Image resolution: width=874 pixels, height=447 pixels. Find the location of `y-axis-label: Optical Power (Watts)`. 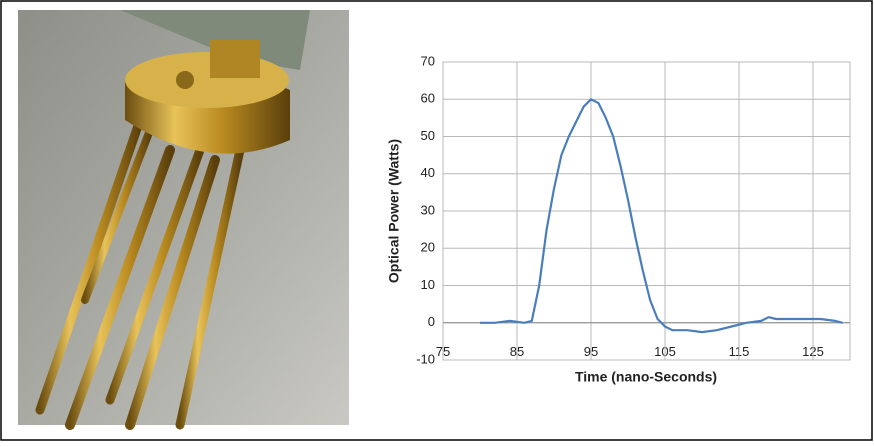

y-axis-label: Optical Power (Watts) is located at coordinates (394, 211).